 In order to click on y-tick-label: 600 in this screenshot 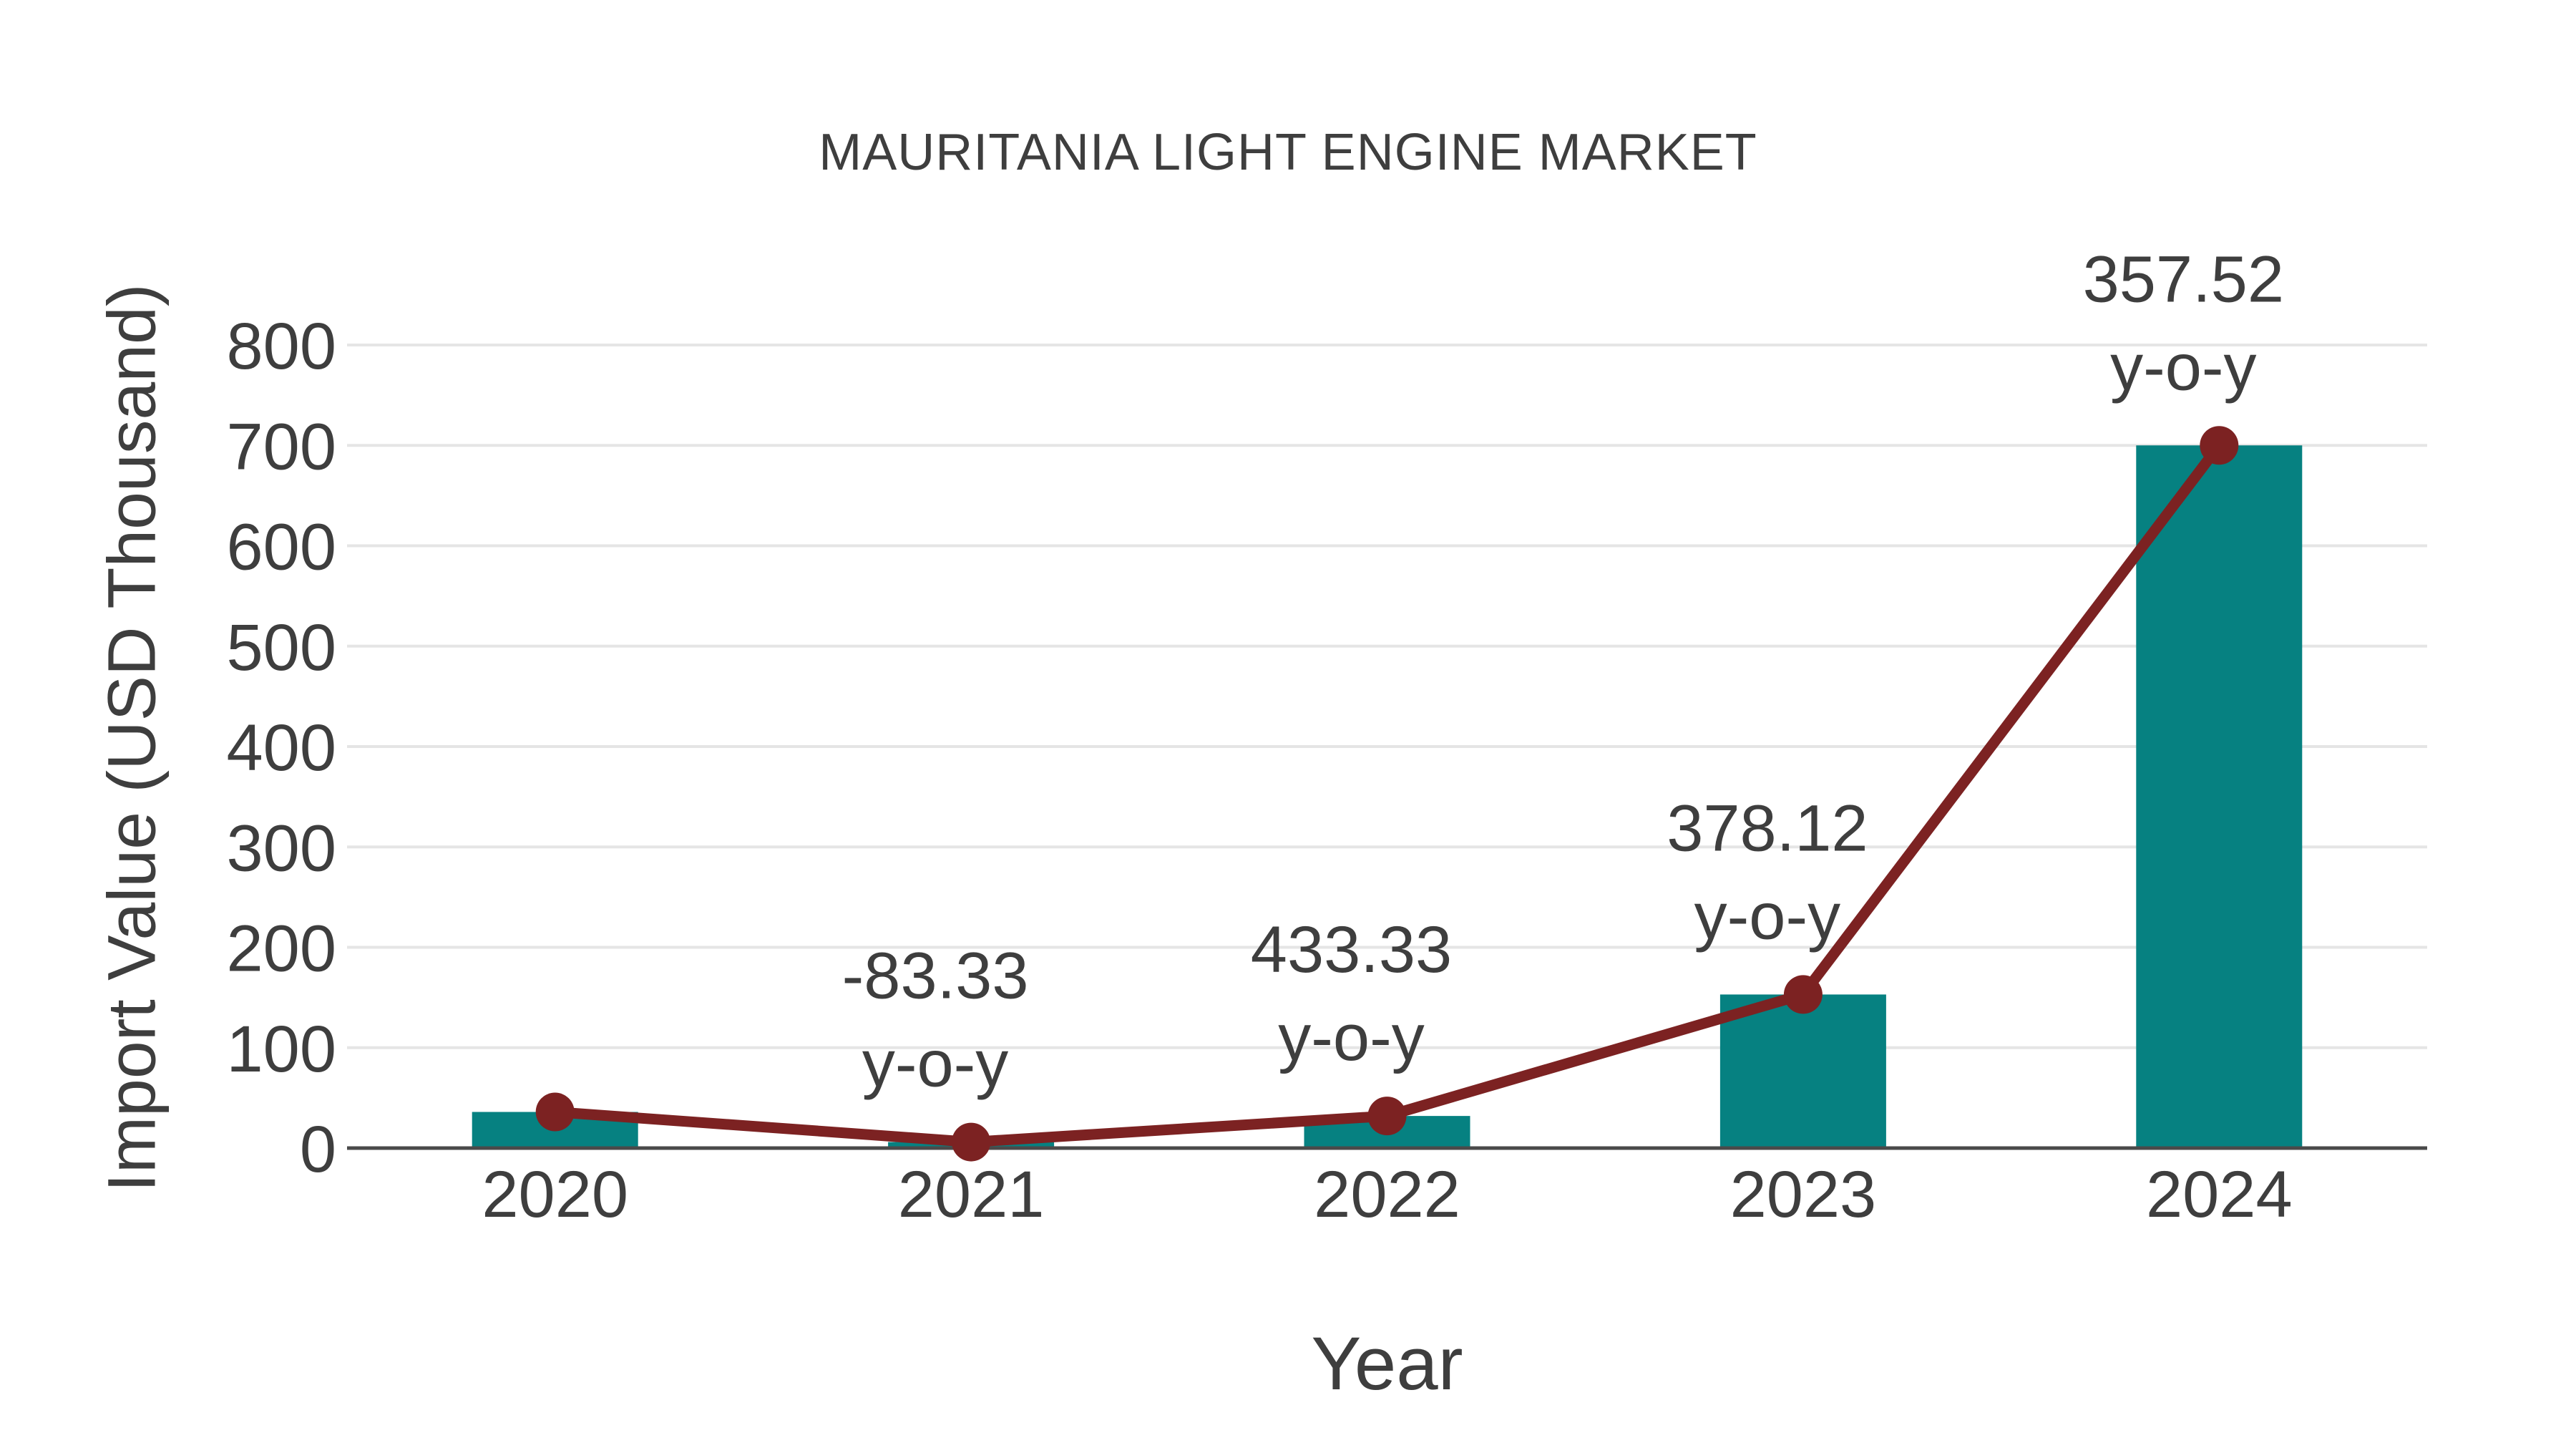, I will do `click(282, 547)`.